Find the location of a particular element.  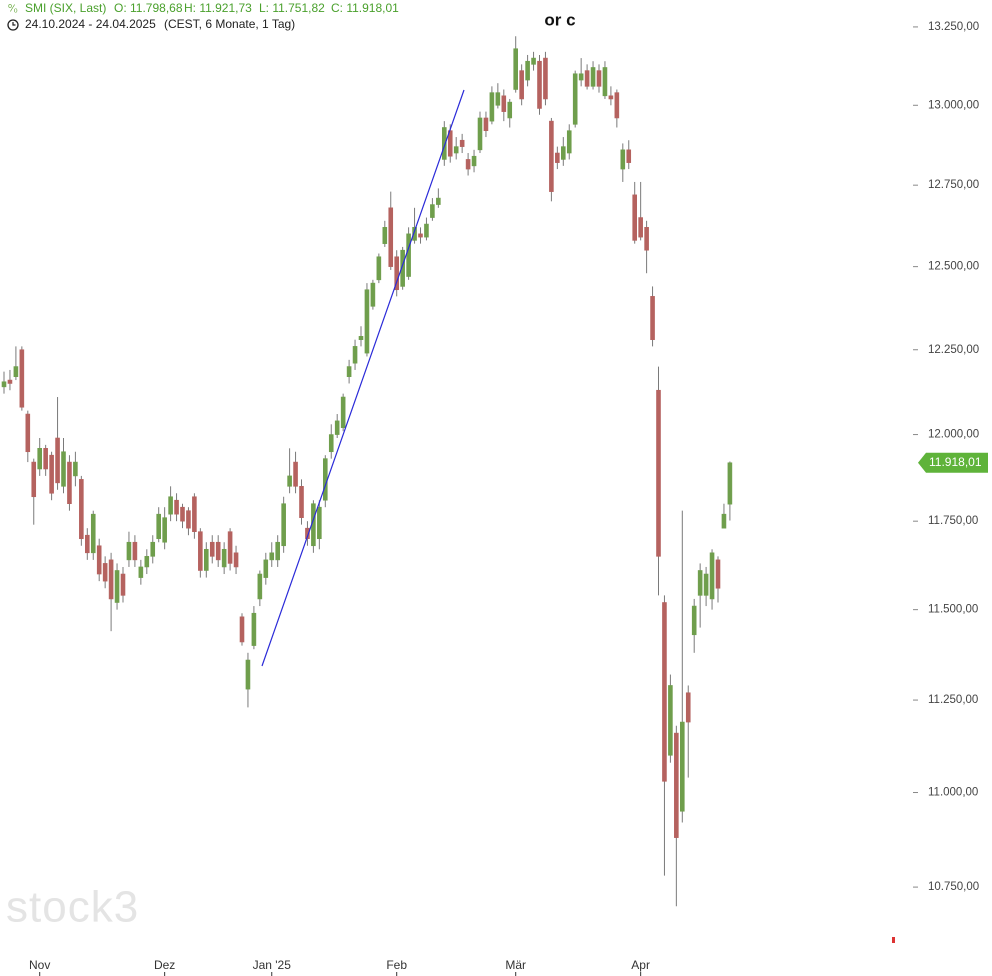

y-tick-label: 13.250,00 is located at coordinates (953, 27).